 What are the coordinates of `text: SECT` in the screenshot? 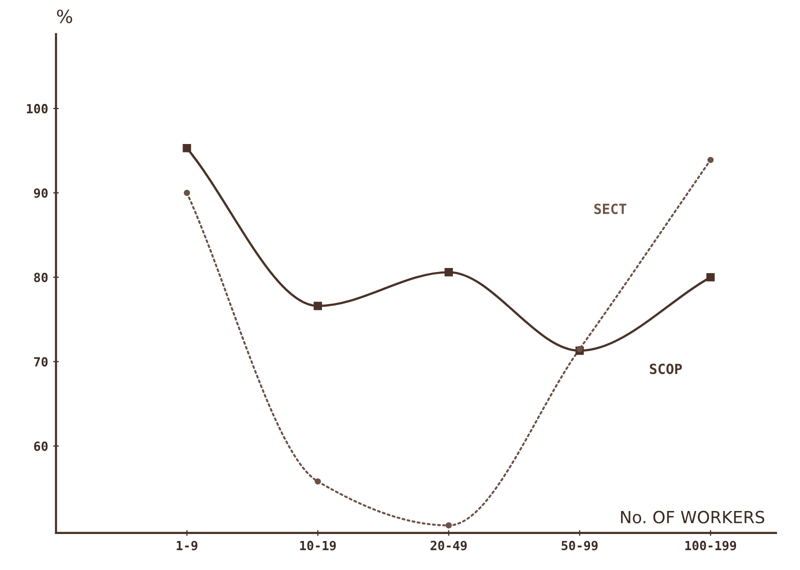 It's located at (610, 209).